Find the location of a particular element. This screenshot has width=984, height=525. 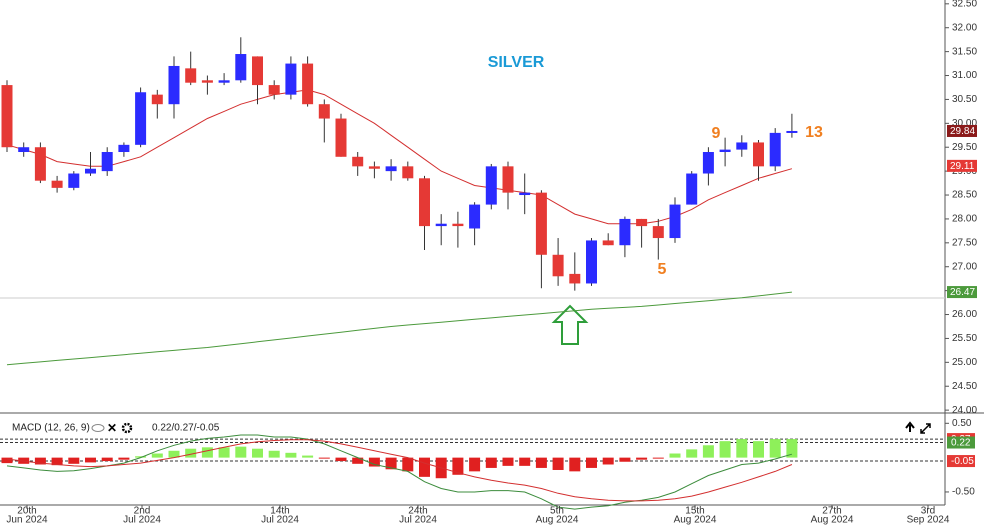

x-tick-label: 14th is located at coordinates (279, 511).